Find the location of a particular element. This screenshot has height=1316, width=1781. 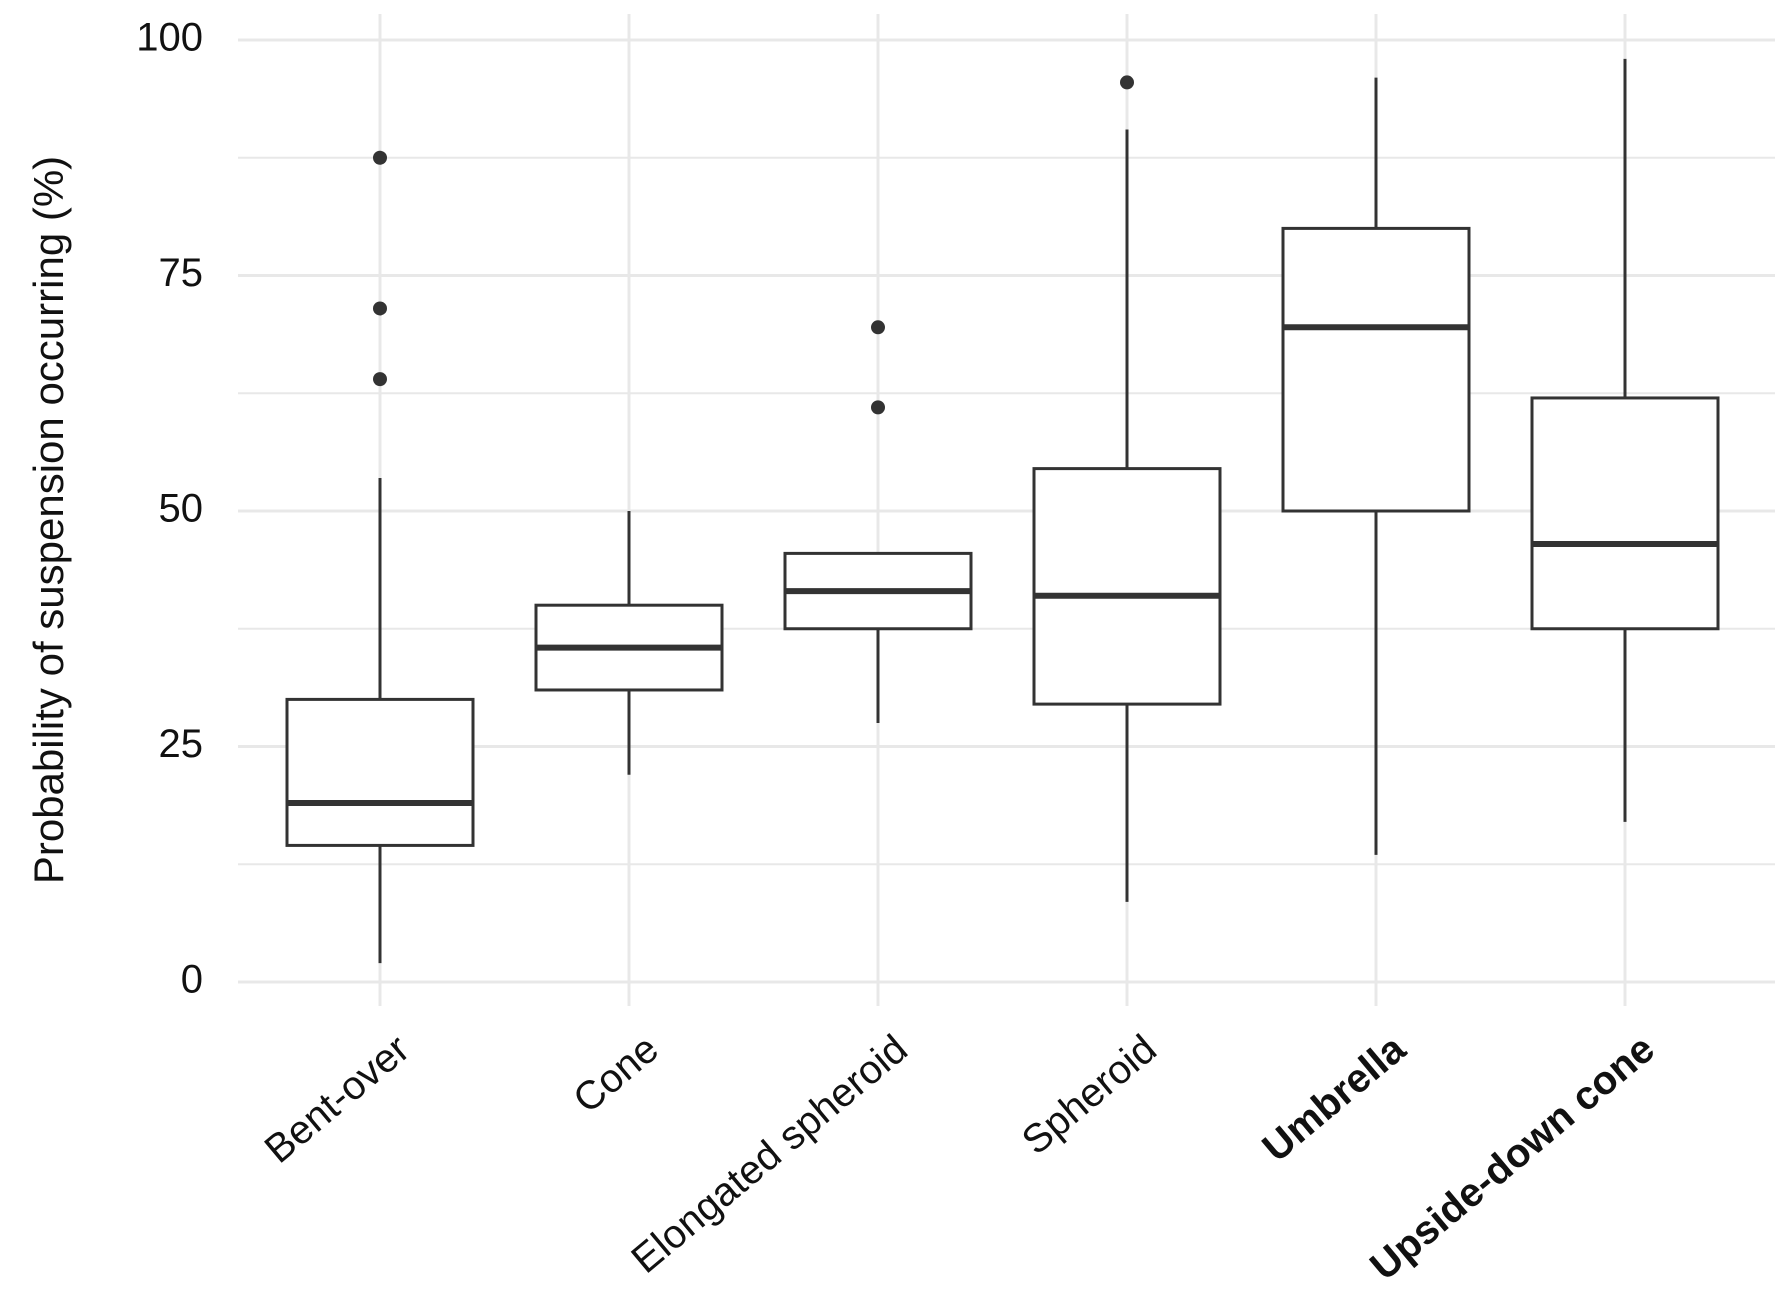

x-tick-label: Cone is located at coordinates (616, 1074).